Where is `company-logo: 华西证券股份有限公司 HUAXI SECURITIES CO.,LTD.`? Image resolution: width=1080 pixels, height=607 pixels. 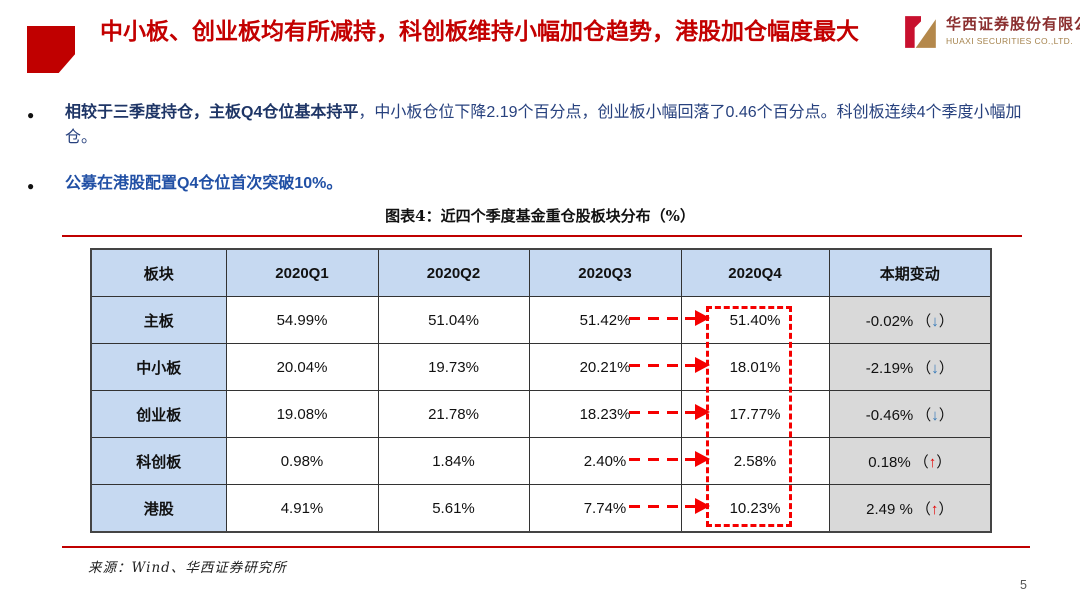
company-logo: 华西证券股份有限公司 HUAXI SECURITIES CO.,LTD. is located at coordinates (991, 32).